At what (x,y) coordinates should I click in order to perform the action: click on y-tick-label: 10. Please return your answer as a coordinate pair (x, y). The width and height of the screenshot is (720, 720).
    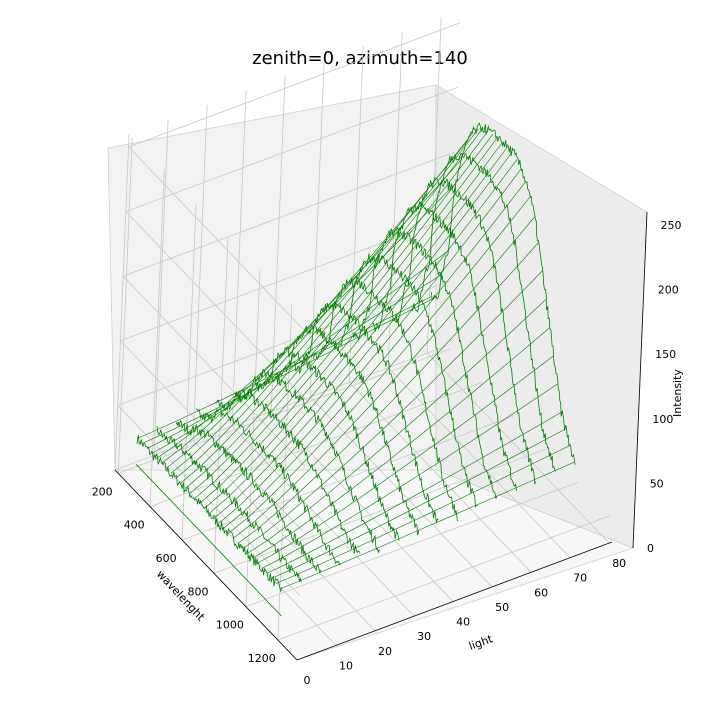
    Looking at the image, I should click on (346, 665).